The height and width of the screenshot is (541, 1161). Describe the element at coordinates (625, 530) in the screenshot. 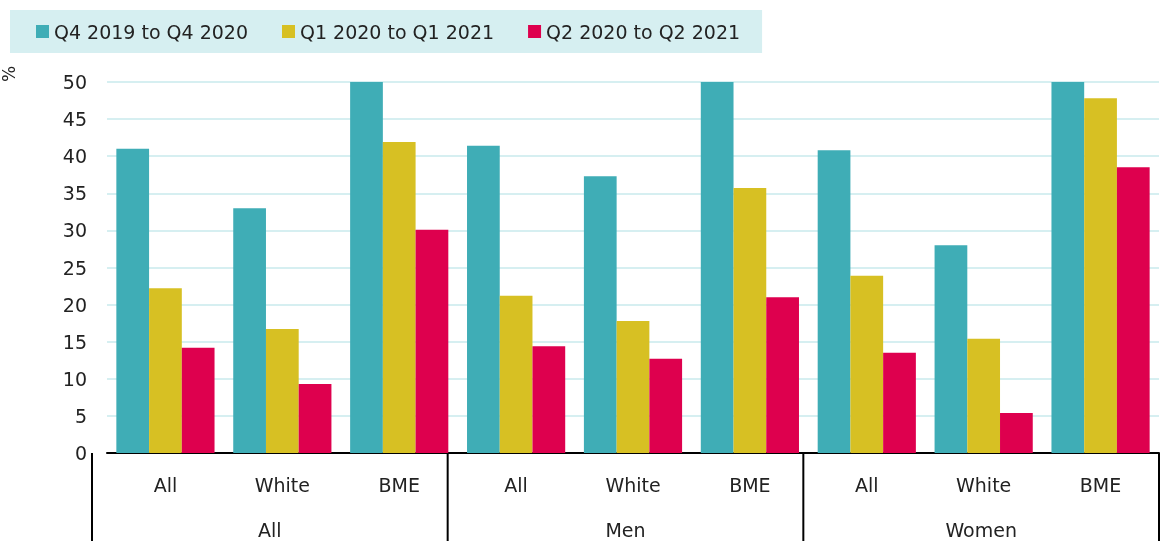

I see `text: Men` at that location.